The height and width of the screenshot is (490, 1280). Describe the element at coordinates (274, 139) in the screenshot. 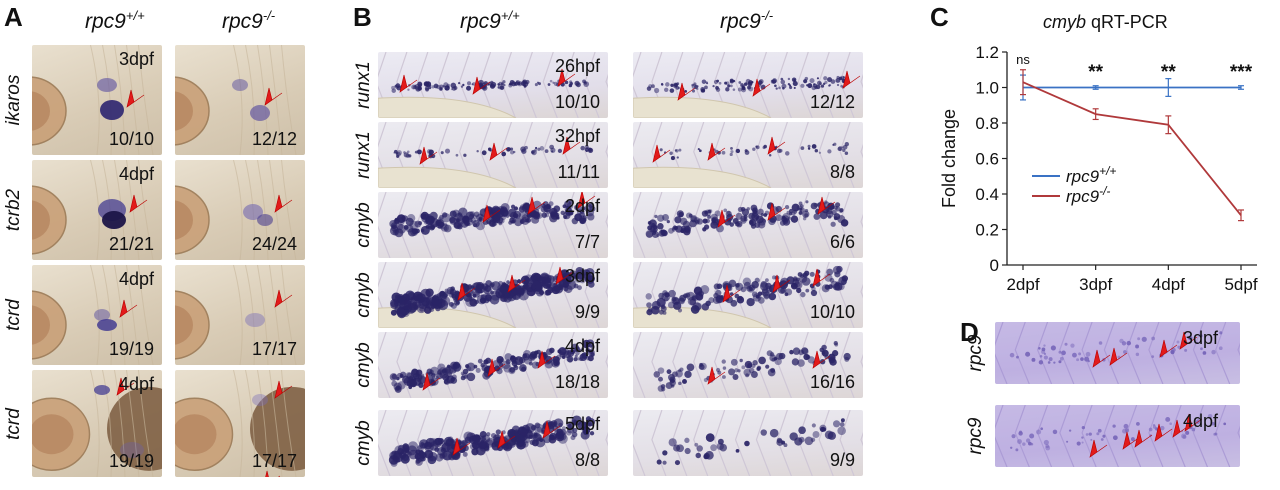

I see `embryo-count: 12/12` at that location.